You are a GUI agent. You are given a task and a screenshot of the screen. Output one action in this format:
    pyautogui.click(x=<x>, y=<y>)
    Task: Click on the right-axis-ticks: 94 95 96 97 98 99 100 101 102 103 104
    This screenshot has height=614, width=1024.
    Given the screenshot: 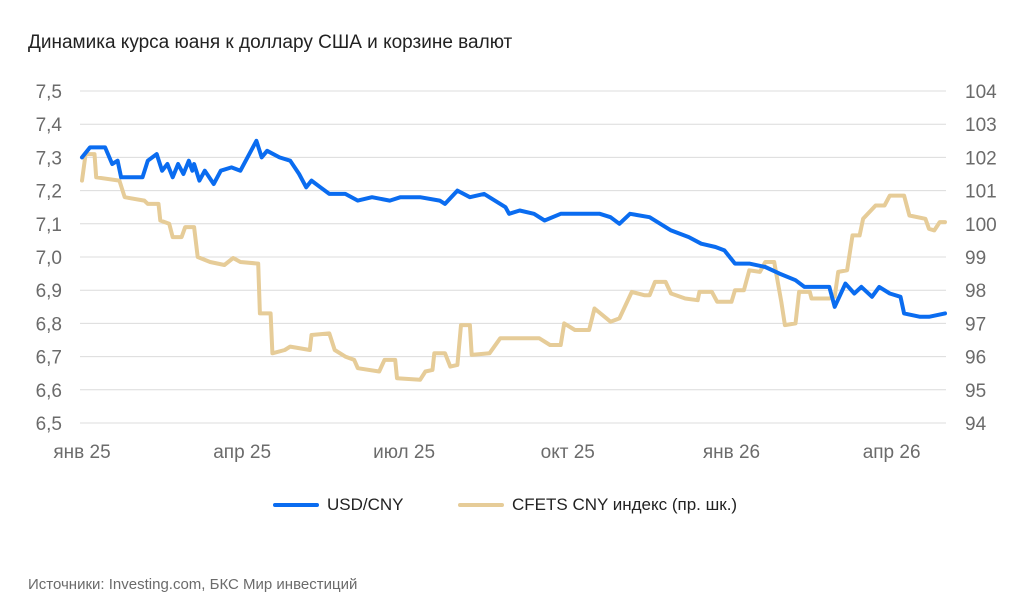 What is the action you would take?
    pyautogui.click(x=981, y=258)
    